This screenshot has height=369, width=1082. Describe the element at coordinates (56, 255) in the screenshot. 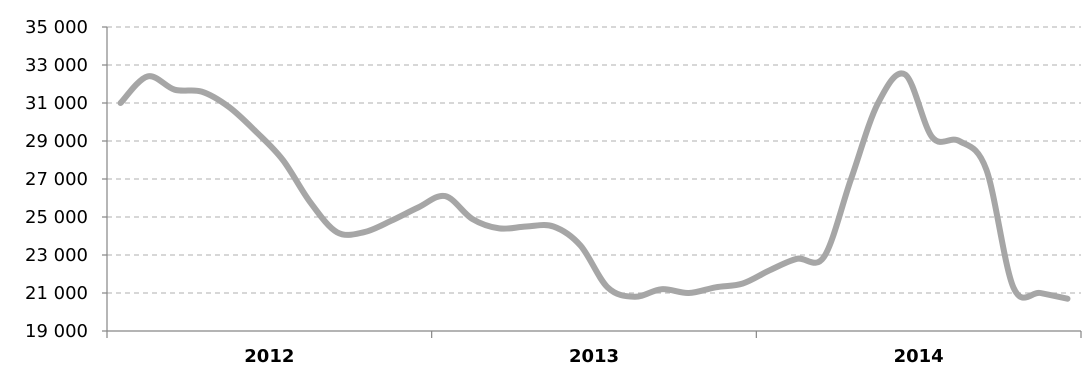

I see `y-tick-label: 23 000` at that location.